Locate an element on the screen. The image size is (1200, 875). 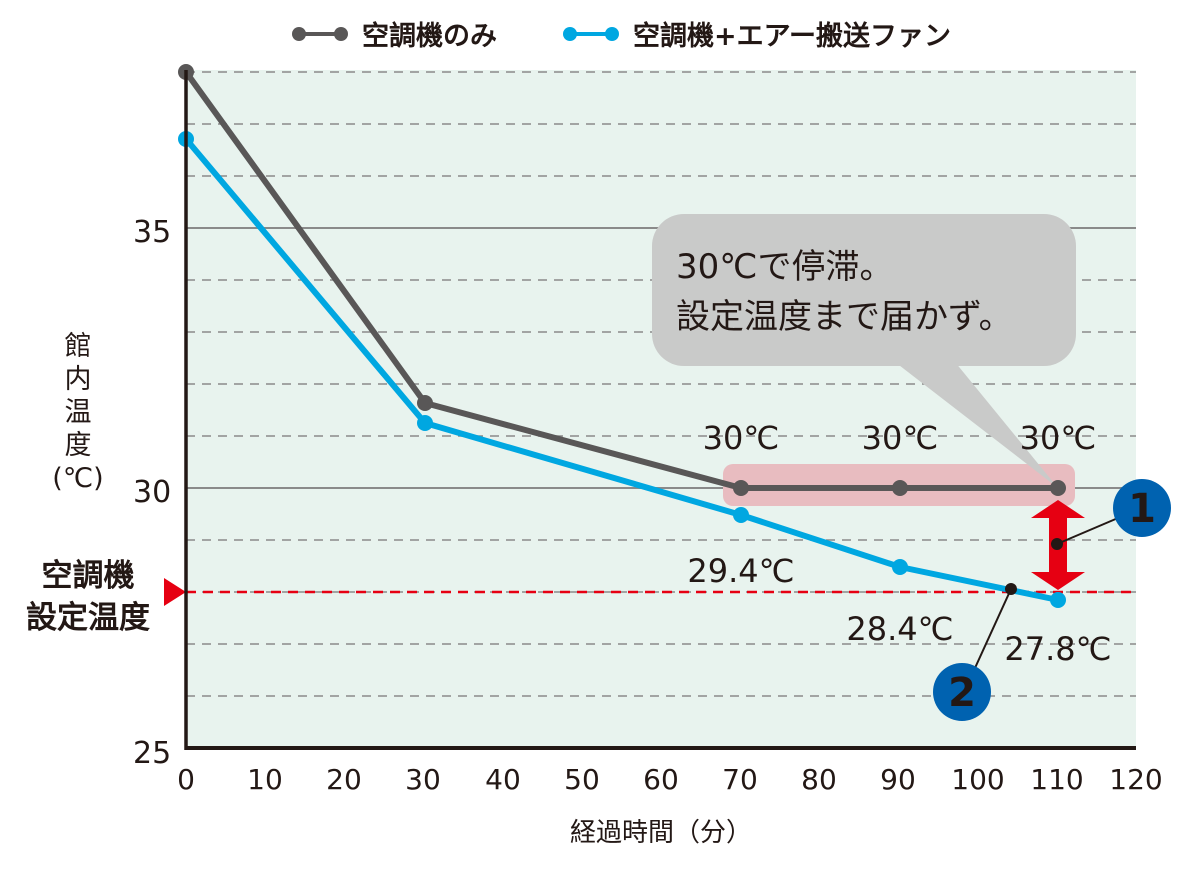
setpoint-label: 空調機 設定温度 is located at coordinates (88, 597).